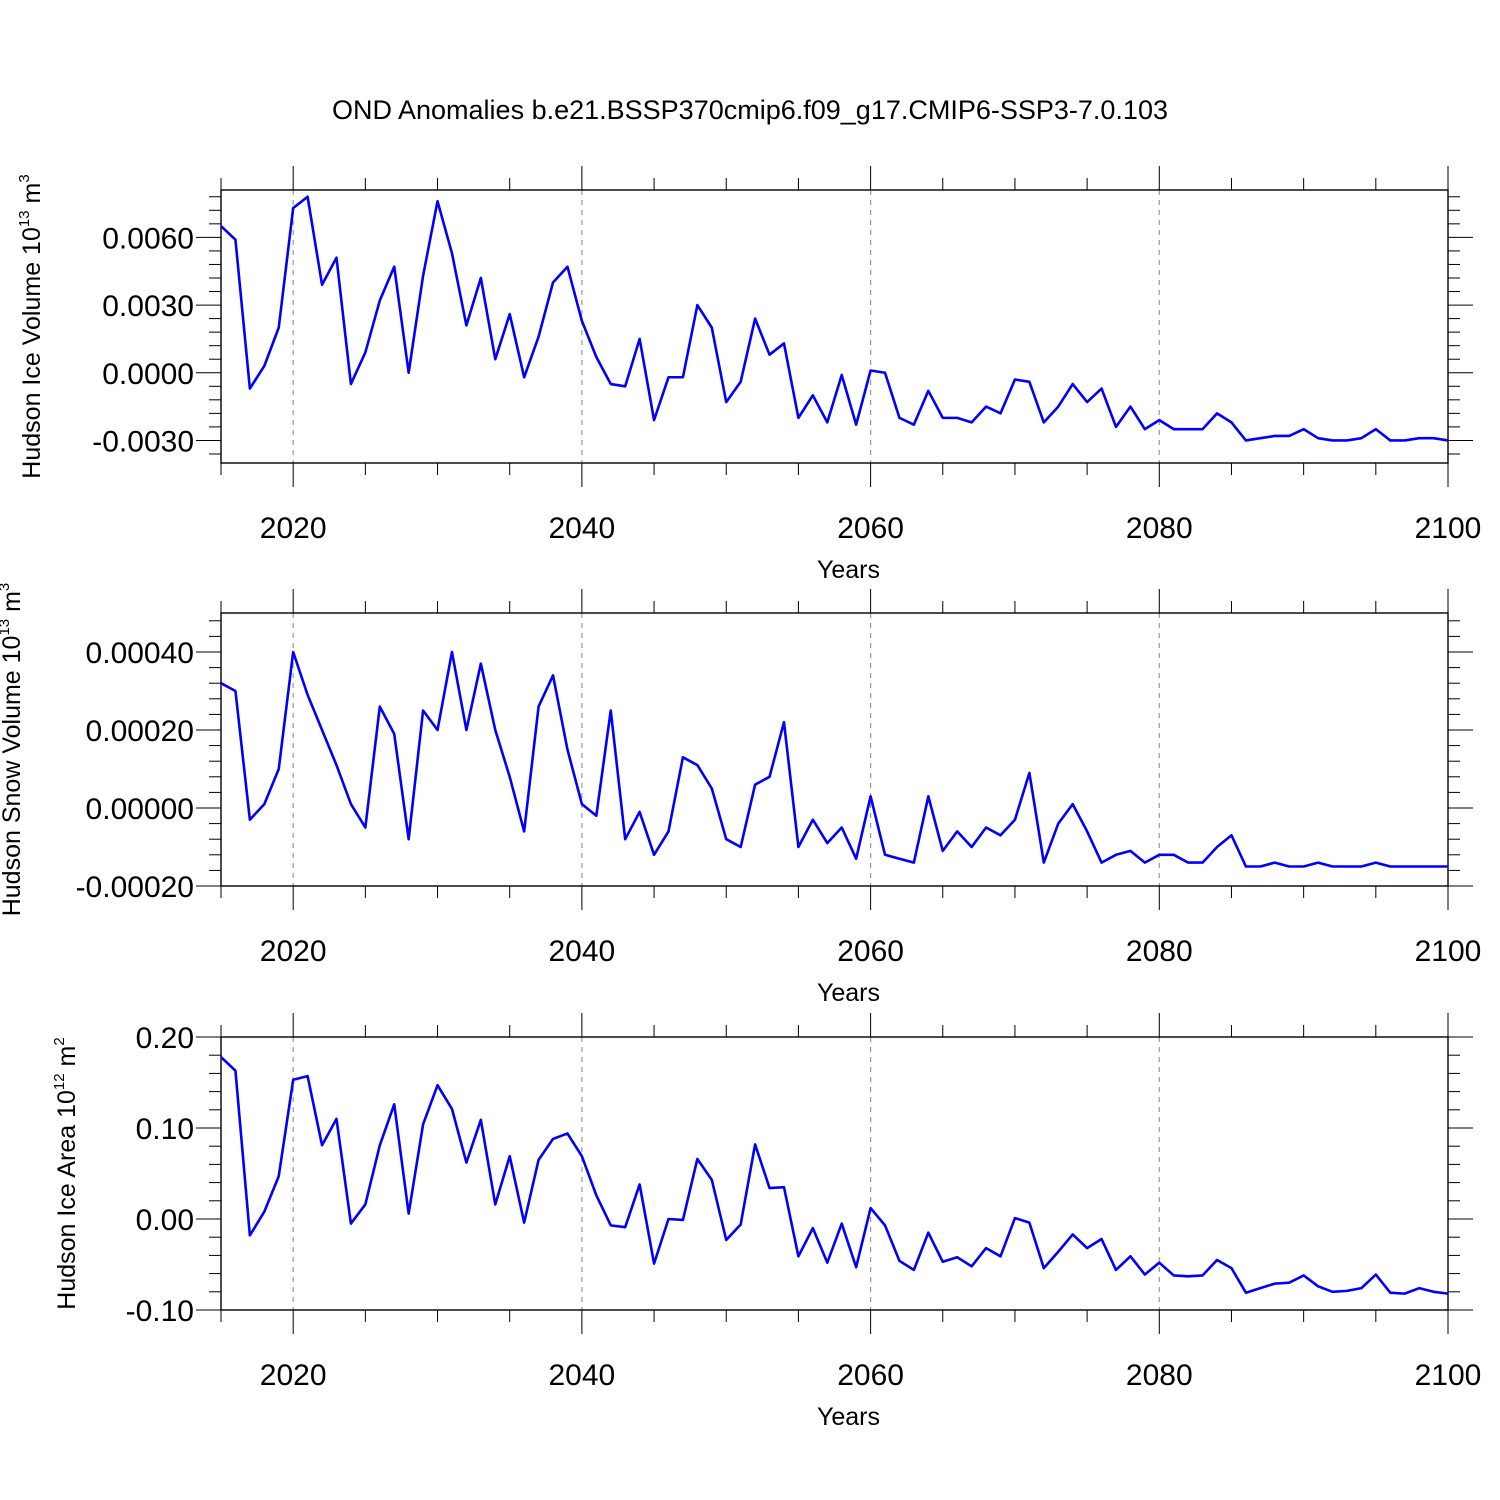 Image resolution: width=1500 pixels, height=1500 pixels. I want to click on y-tick-label: 0.00, so click(165, 1220).